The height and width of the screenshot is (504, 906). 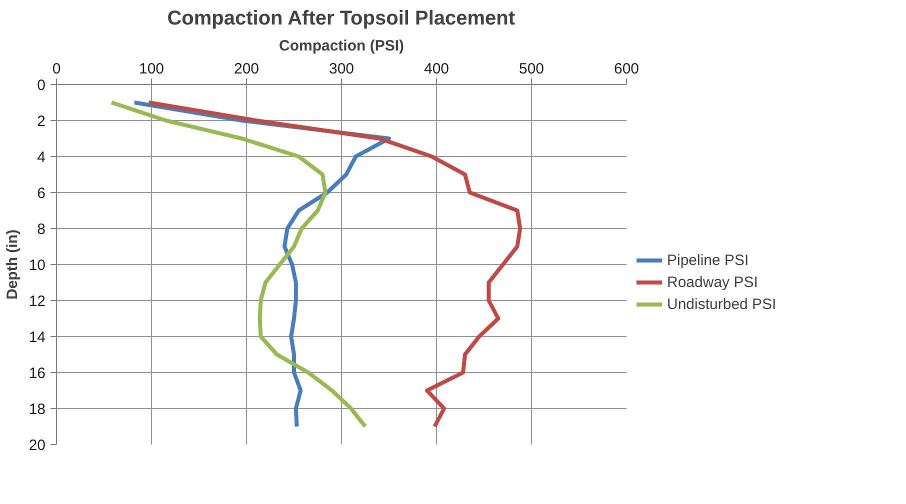 What do you see at coordinates (41, 193) in the screenshot?
I see `y-tick-label: 6` at bounding box center [41, 193].